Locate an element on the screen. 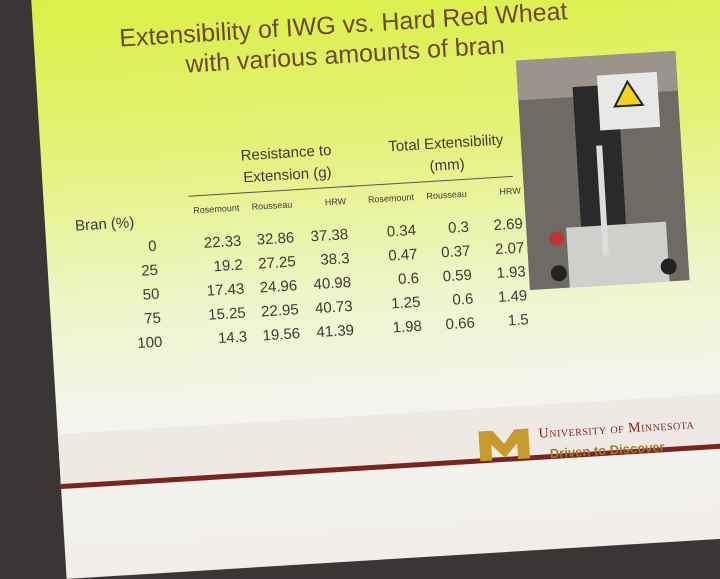  table-cell: 1.93 is located at coordinates (511, 273).